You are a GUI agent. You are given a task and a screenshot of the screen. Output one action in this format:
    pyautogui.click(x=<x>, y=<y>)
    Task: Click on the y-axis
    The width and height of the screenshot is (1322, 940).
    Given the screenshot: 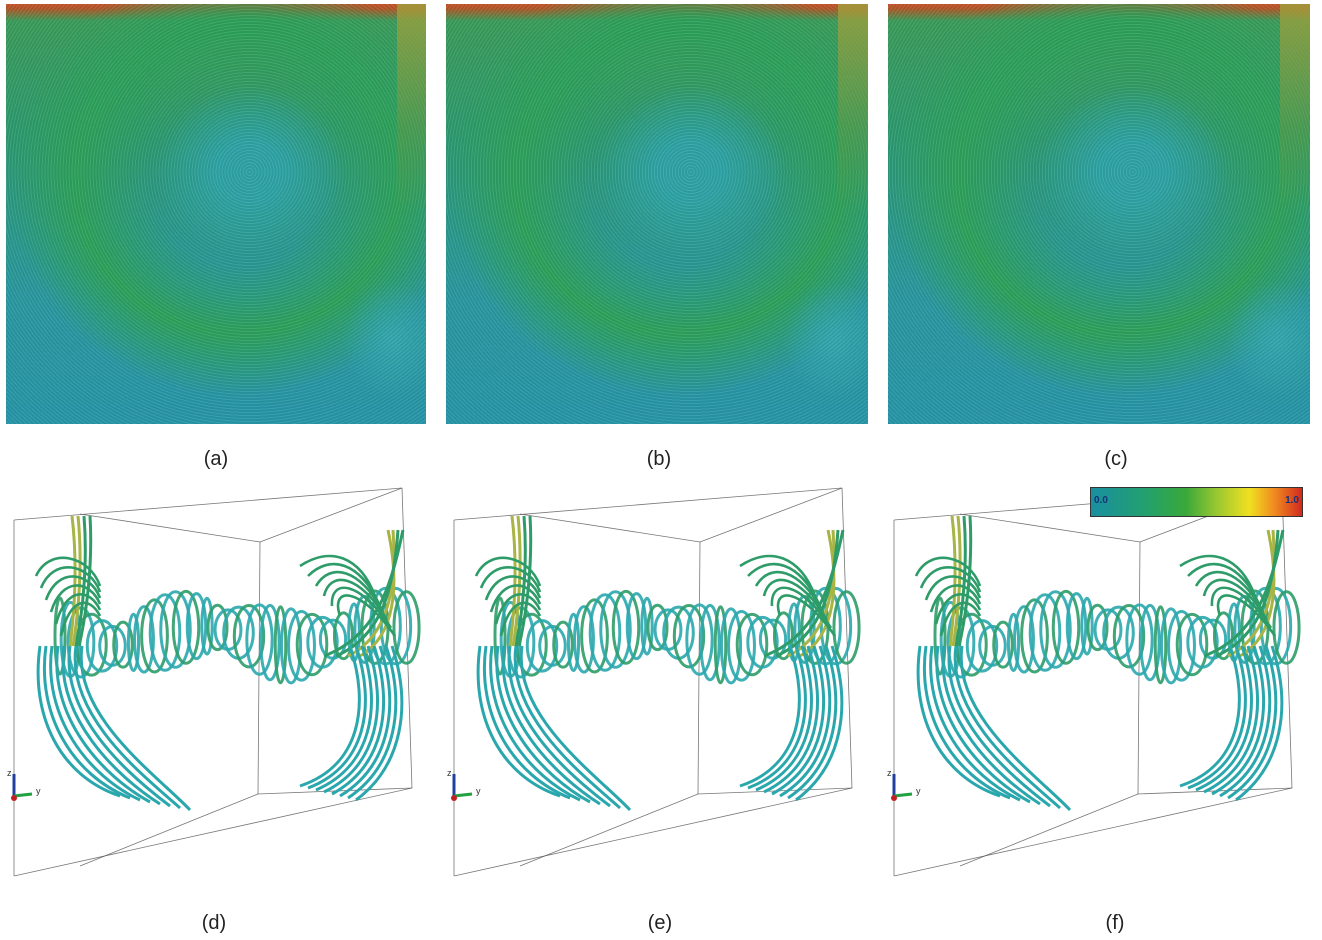 What is the action you would take?
    pyautogui.click(x=463, y=795)
    